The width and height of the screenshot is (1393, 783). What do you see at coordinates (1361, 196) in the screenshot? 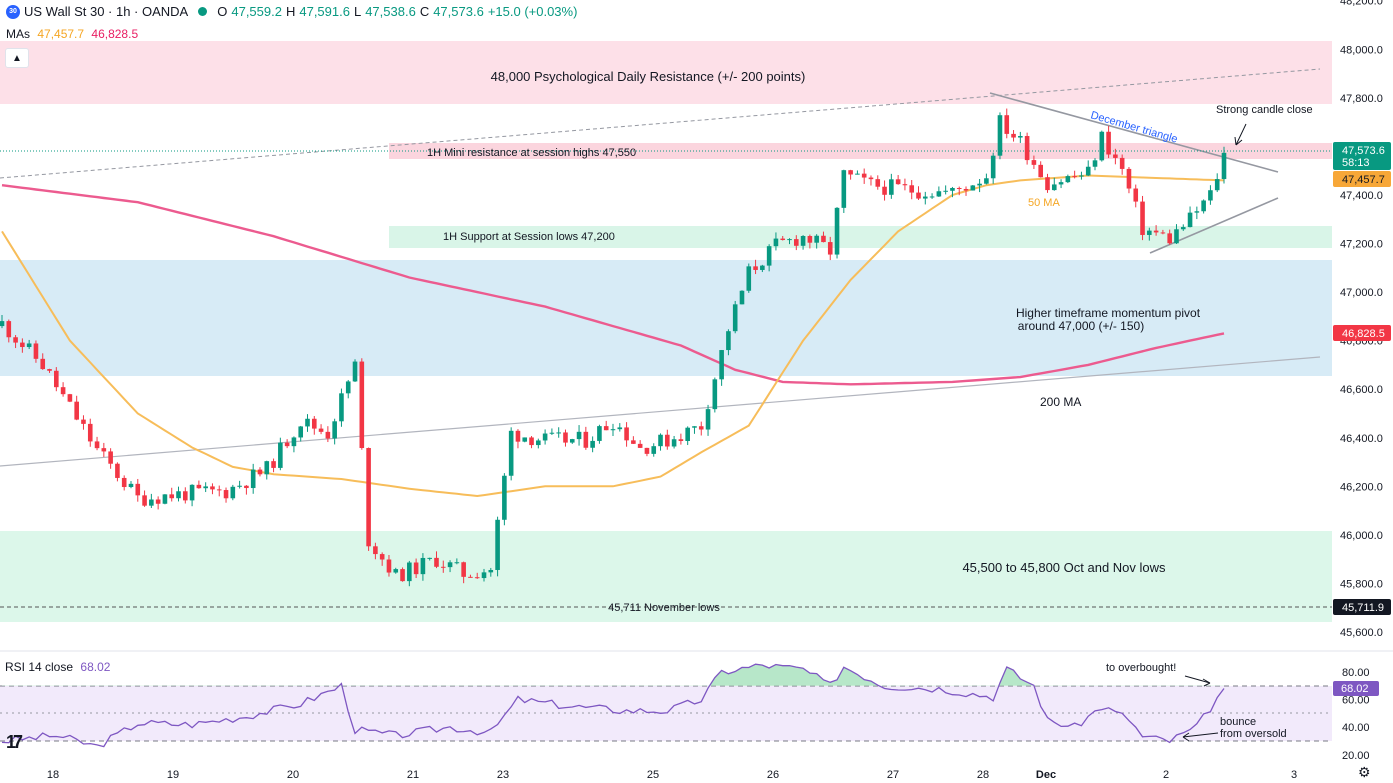
I see `price-tick-label: 47,400.0` at bounding box center [1361, 196].